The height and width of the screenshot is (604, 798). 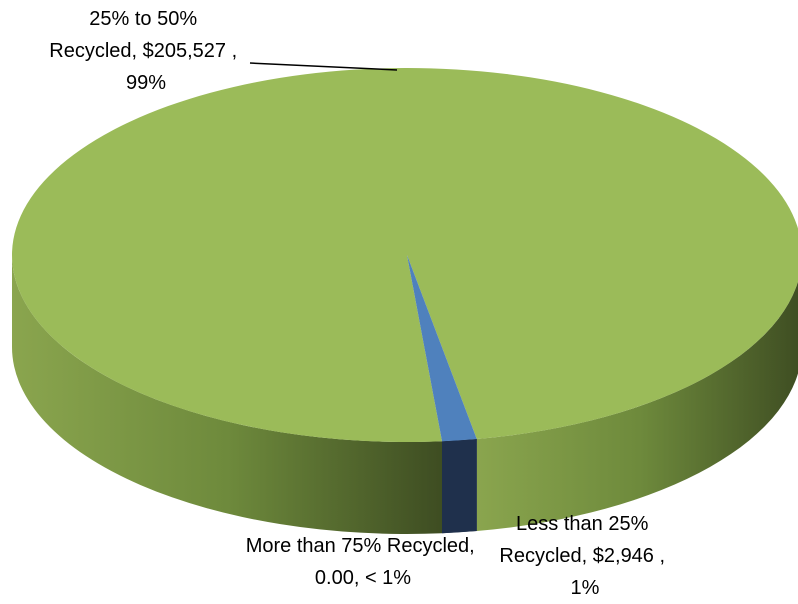 What do you see at coordinates (442, 348) in the screenshot?
I see `pie-slice-less-than-25-recycled` at bounding box center [442, 348].